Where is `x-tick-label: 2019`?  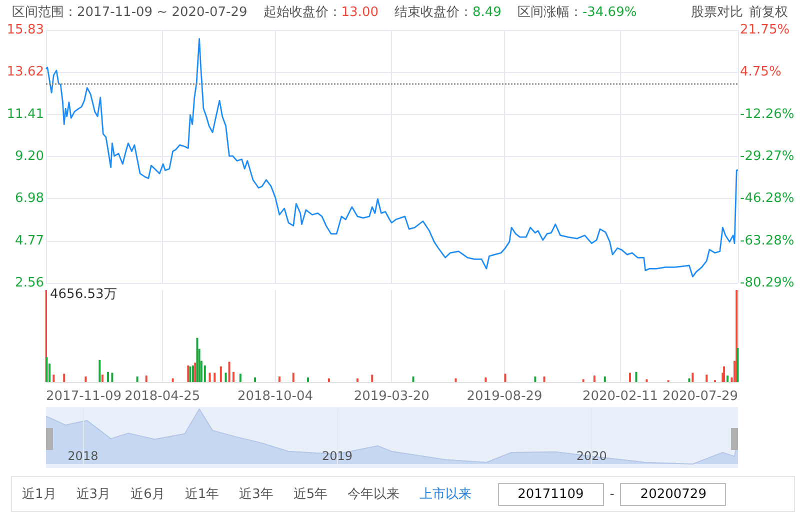 x-tick-label: 2019 is located at coordinates (337, 456).